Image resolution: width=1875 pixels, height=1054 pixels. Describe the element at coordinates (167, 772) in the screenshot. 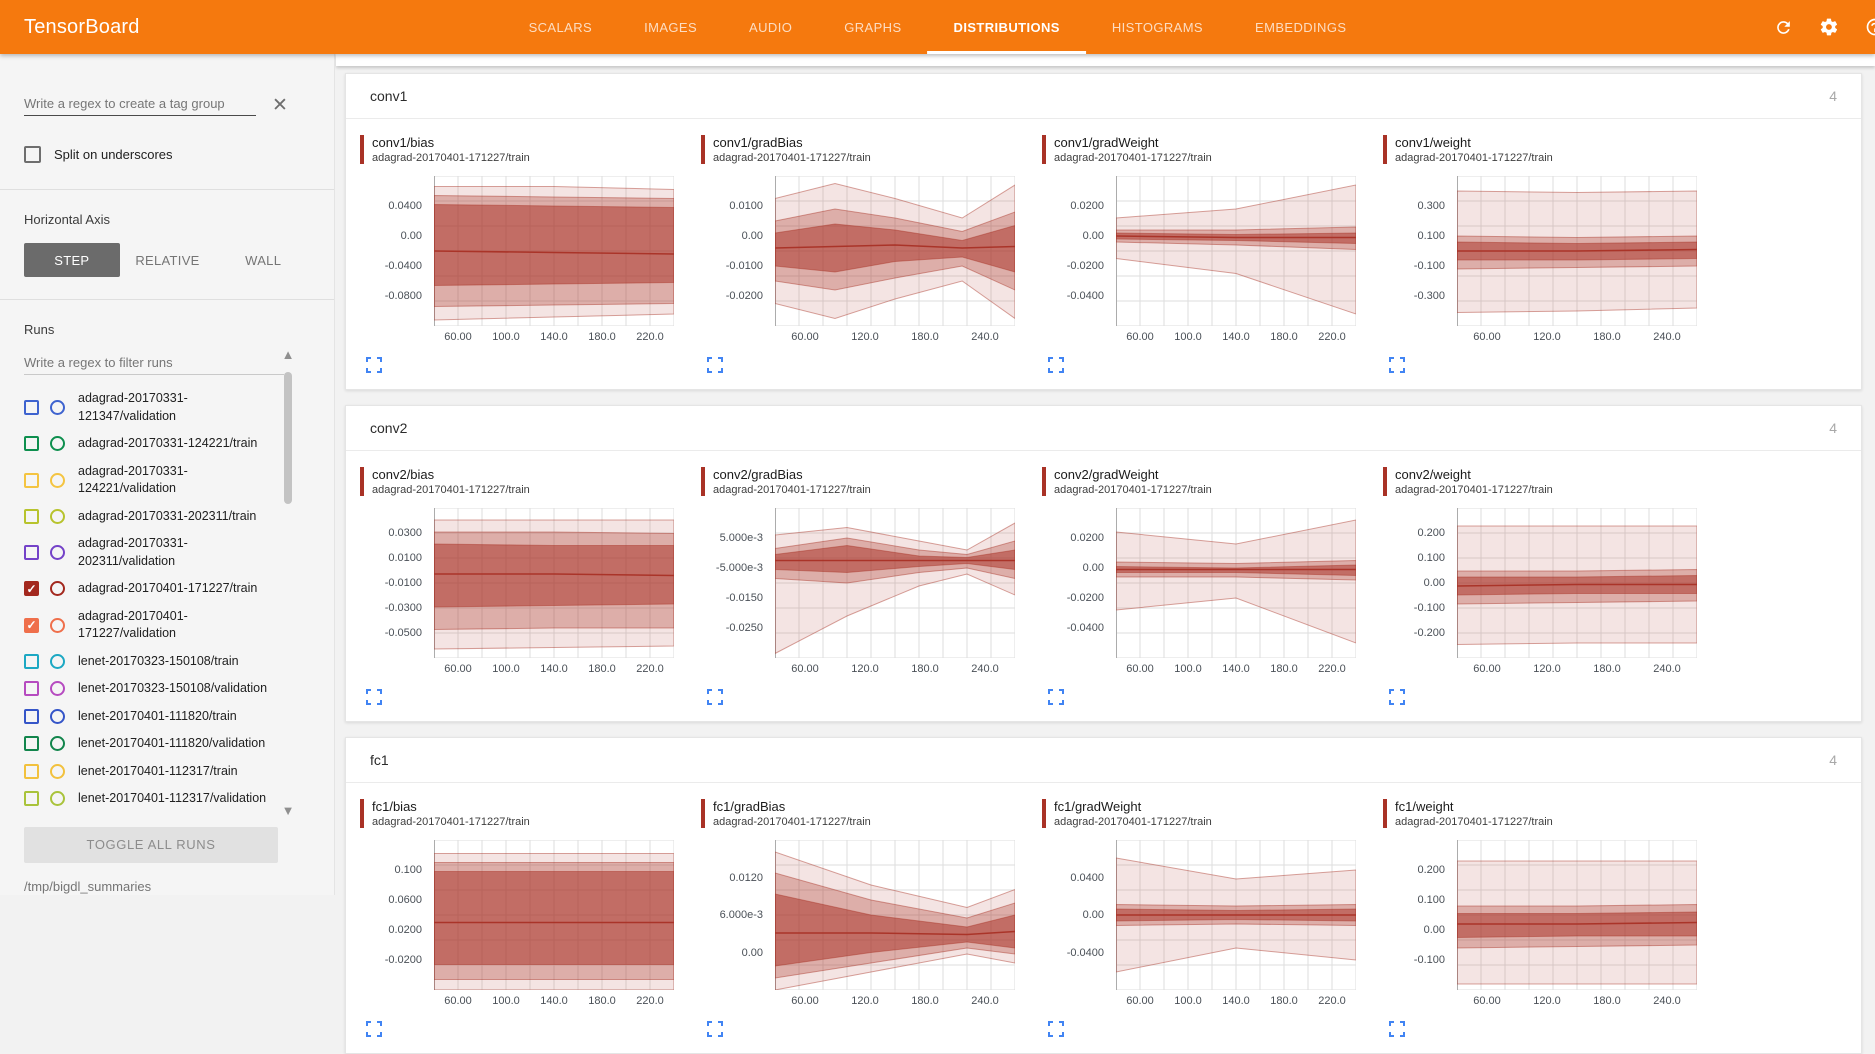

I see `run-row: lenet-20170401-112317/train` at that location.